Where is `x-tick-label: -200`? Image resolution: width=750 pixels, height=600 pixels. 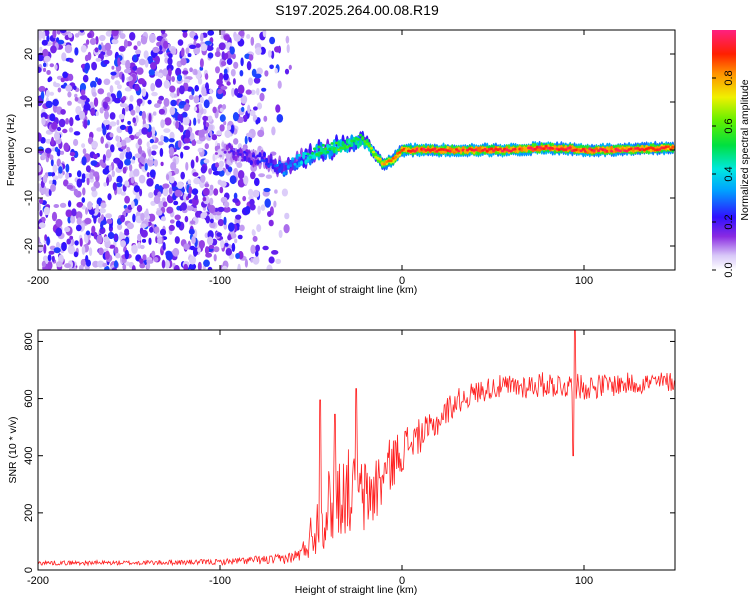 x-tick-label: -200 is located at coordinates (38, 281).